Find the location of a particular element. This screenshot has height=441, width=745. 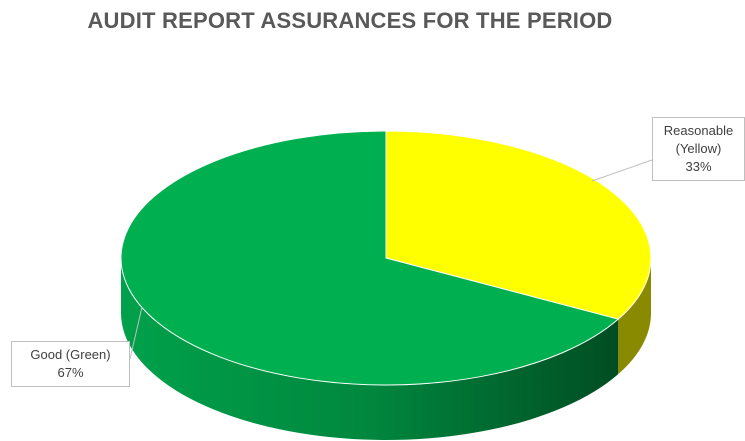

chart-title: AUDIT REPORT ASSURANCES FOR THE PERIOD is located at coordinates (350, 20).